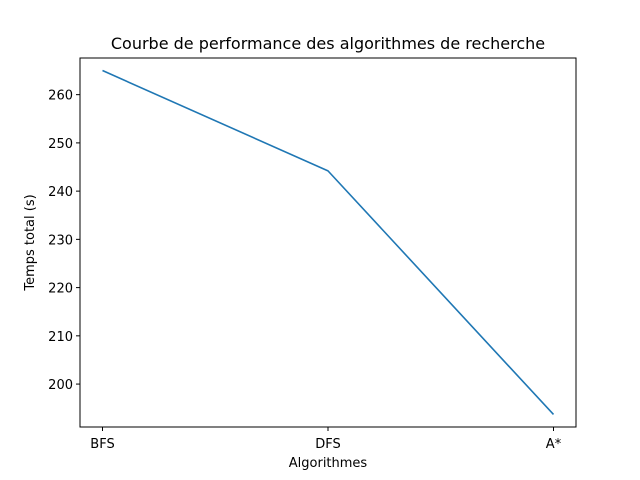 The width and height of the screenshot is (640, 480). I want to click on y-axis: 200 210 220 230 240 250 260, so click(64, 241).